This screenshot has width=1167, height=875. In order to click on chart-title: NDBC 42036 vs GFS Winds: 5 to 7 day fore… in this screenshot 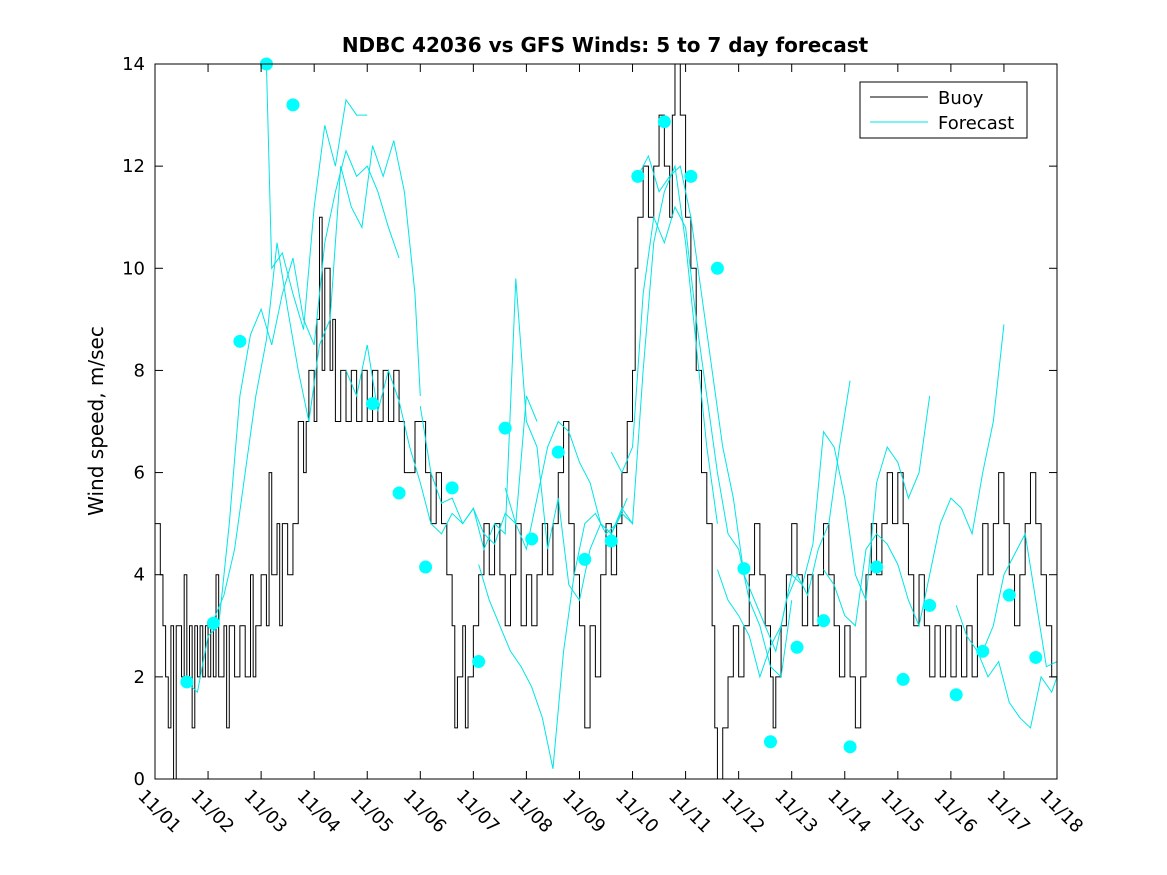, I will do `click(605, 45)`.